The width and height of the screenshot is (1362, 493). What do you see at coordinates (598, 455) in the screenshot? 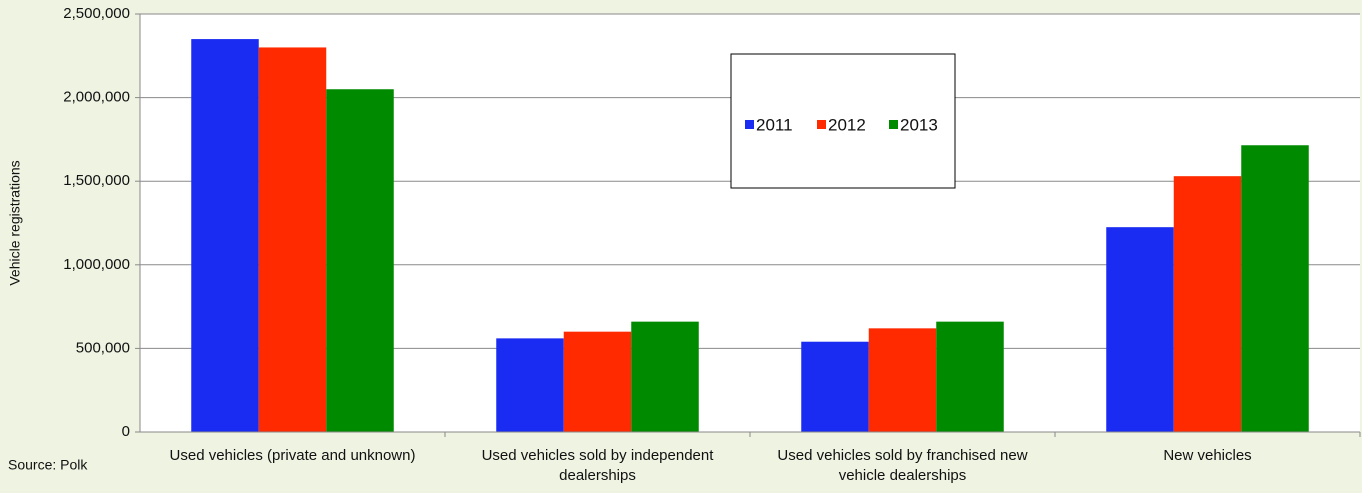
I see `x-tick-label-line: Used vehicles sold by independent` at bounding box center [598, 455].